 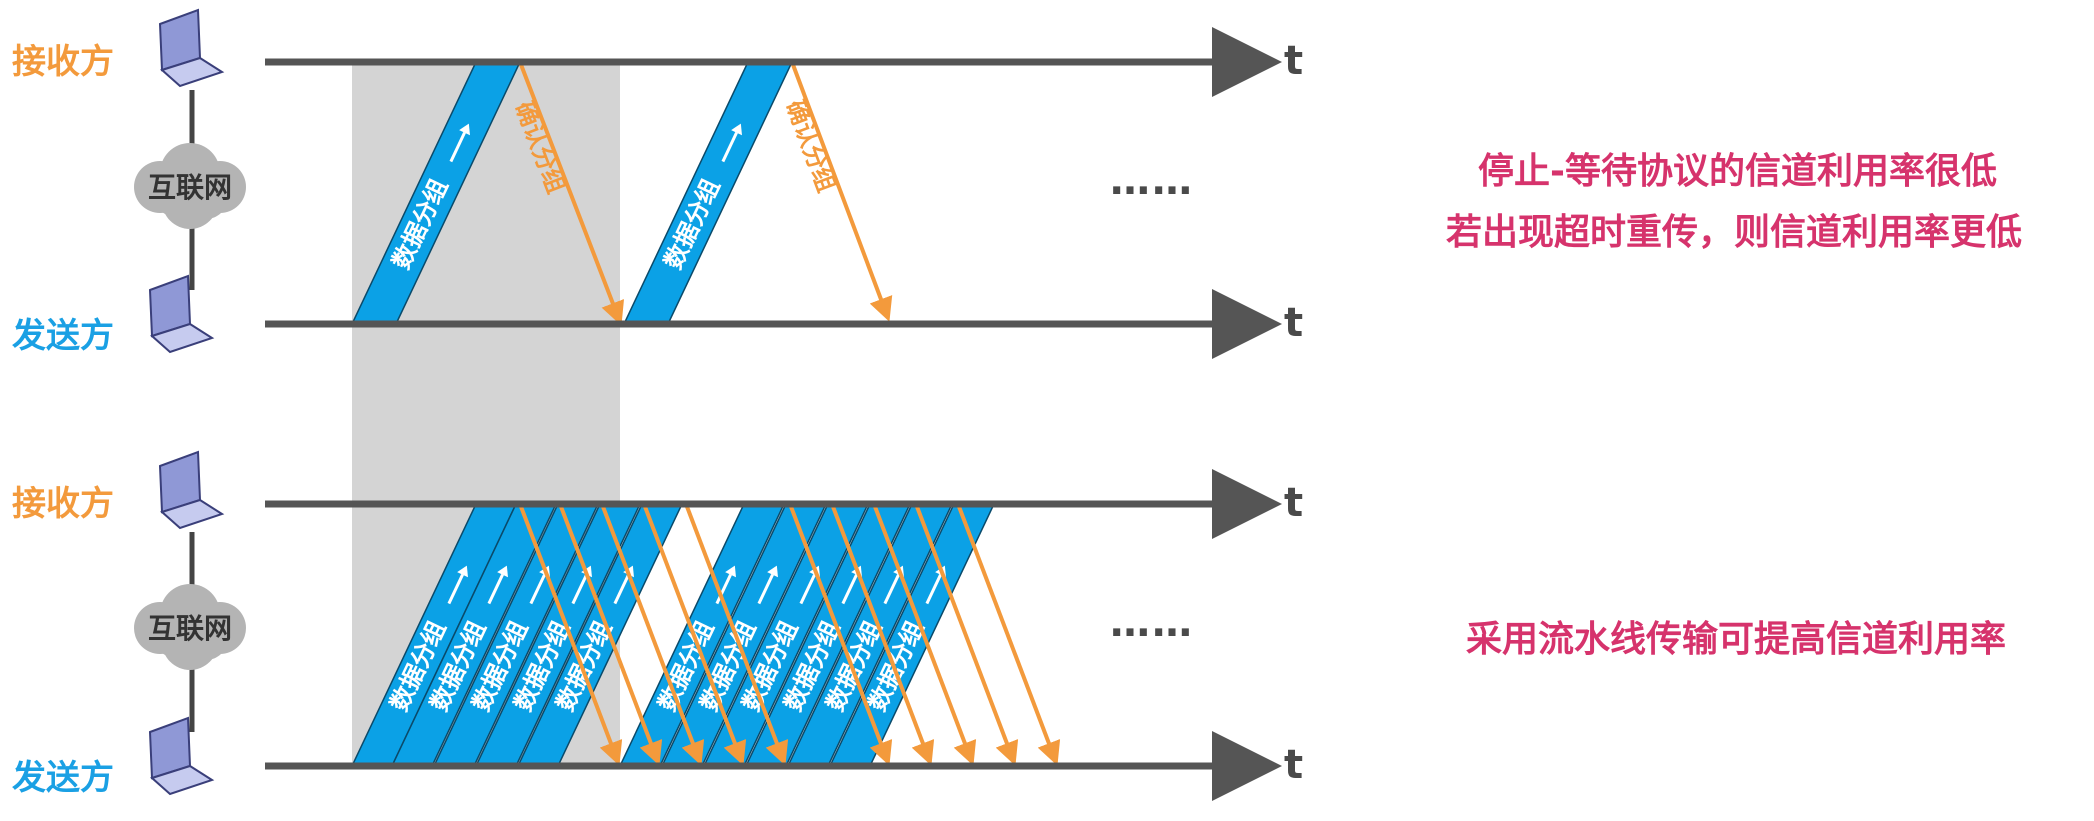 What do you see at coordinates (1737, 168) in the screenshot?
I see `top-note-line-1: 停止-等待协议的信道利用率很低` at bounding box center [1737, 168].